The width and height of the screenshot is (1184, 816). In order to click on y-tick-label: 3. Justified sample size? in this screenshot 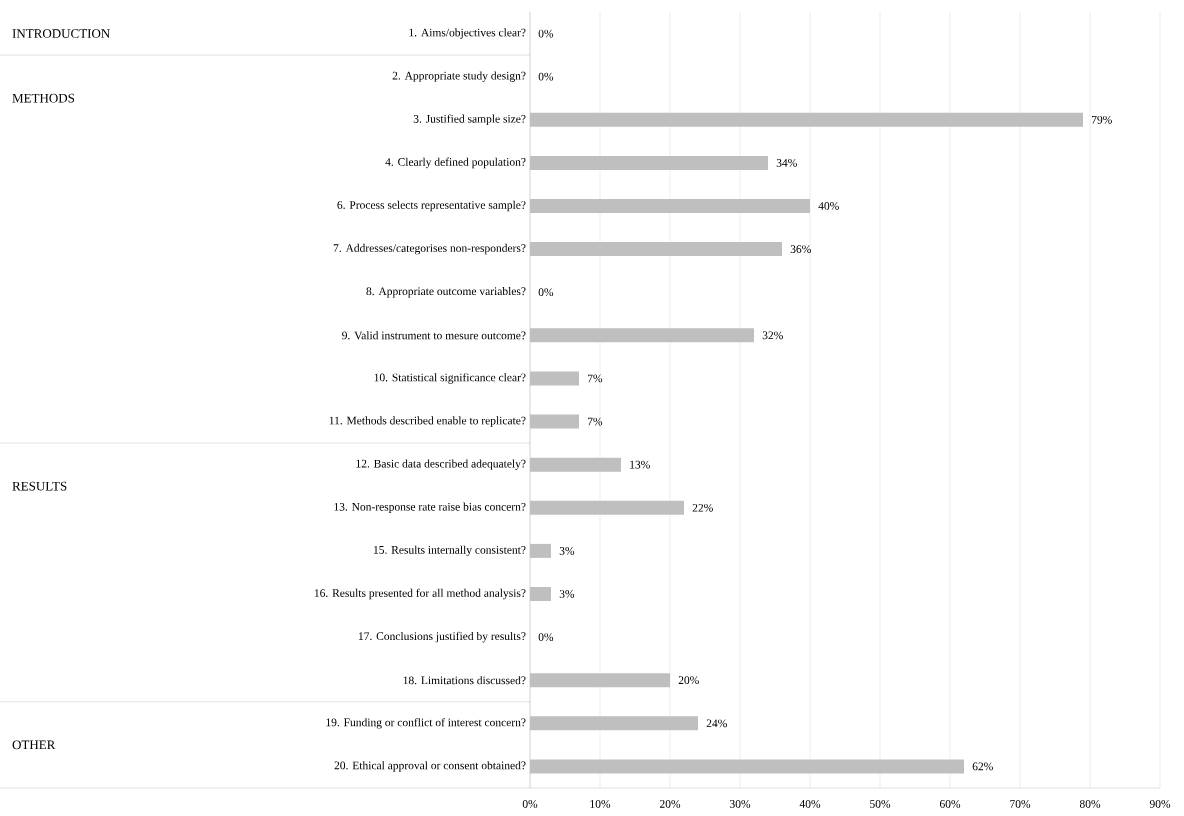, I will do `click(469, 120)`.